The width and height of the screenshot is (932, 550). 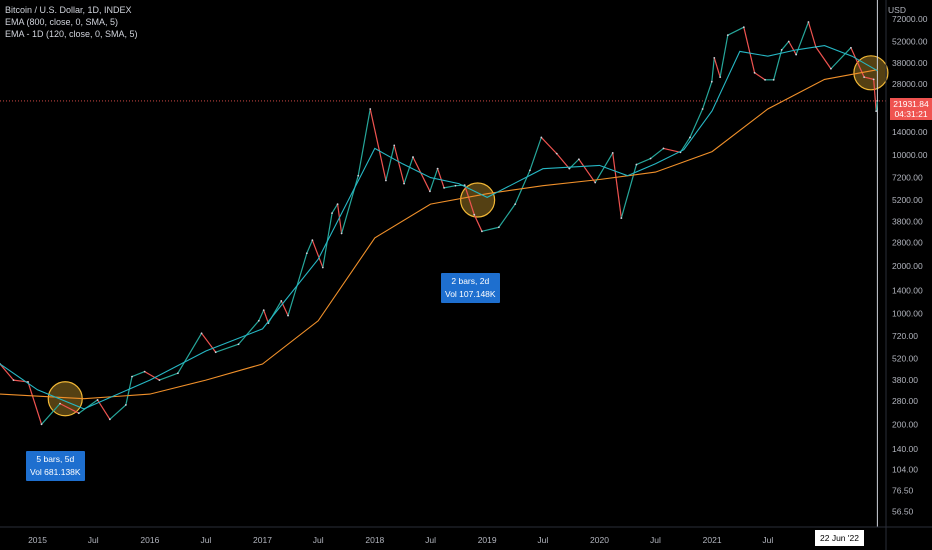 What do you see at coordinates (907, 314) in the screenshot?
I see `y-tick-label: 1000.00` at bounding box center [907, 314].